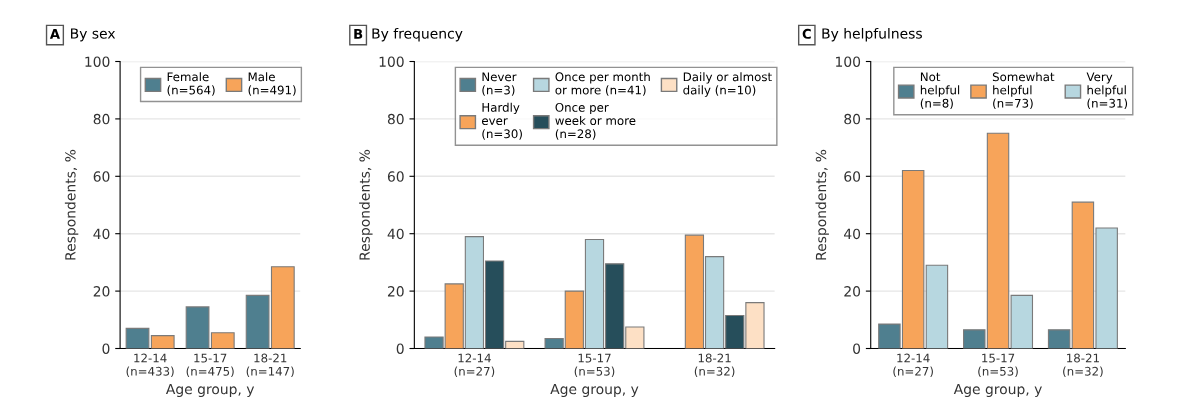 This screenshot has height=410, width=1201. I want to click on chart-title: A By sex, so click(82, 35).